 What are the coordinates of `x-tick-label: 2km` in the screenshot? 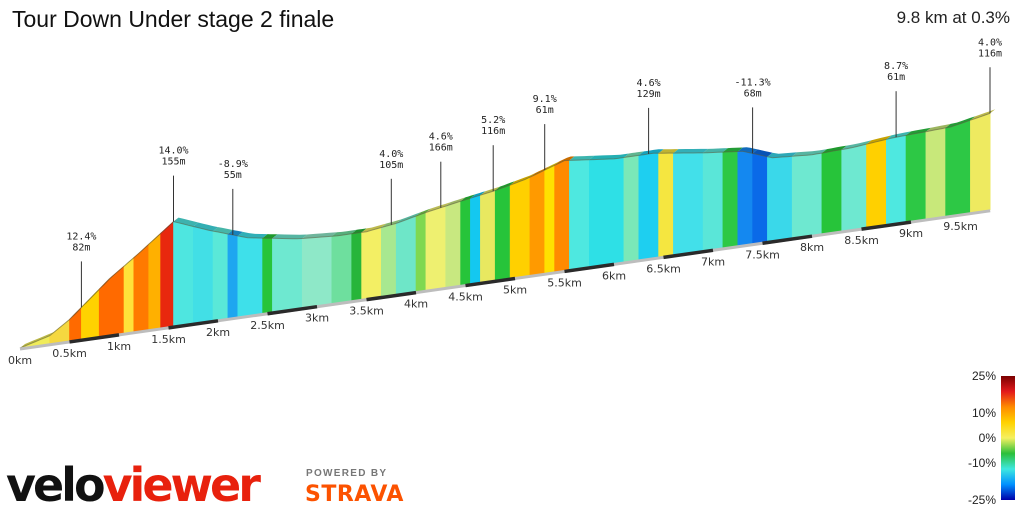 It's located at (218, 332).